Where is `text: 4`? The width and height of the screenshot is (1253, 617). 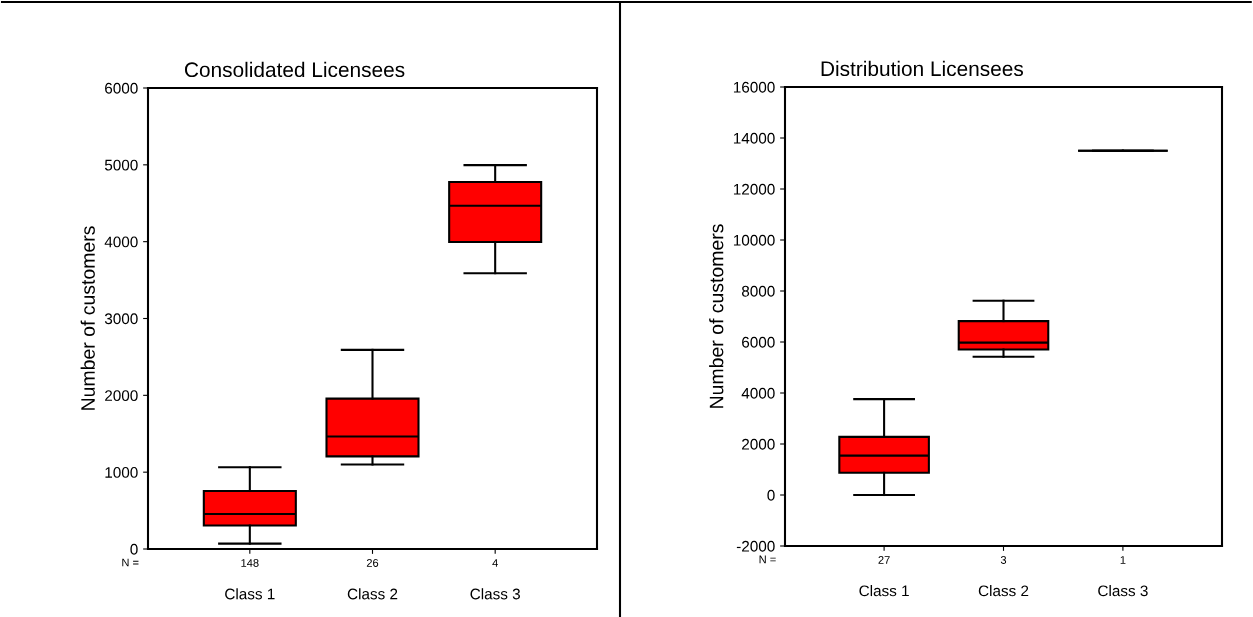
text: 4 is located at coordinates (495, 563).